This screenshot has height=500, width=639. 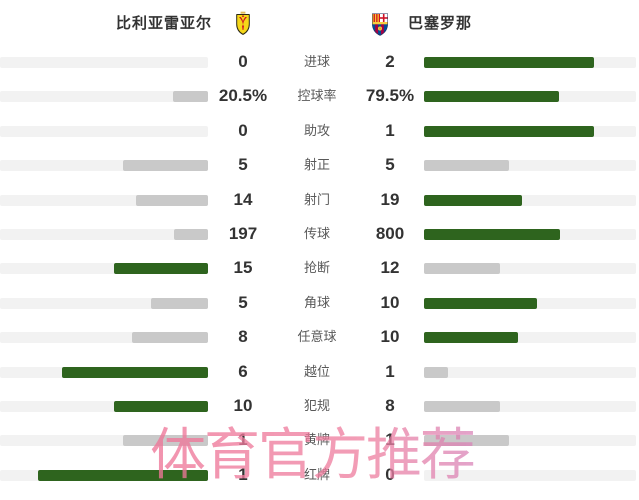 I want to click on stat-row: 20.5% 控球率 79.5%, so click(x=319, y=96).